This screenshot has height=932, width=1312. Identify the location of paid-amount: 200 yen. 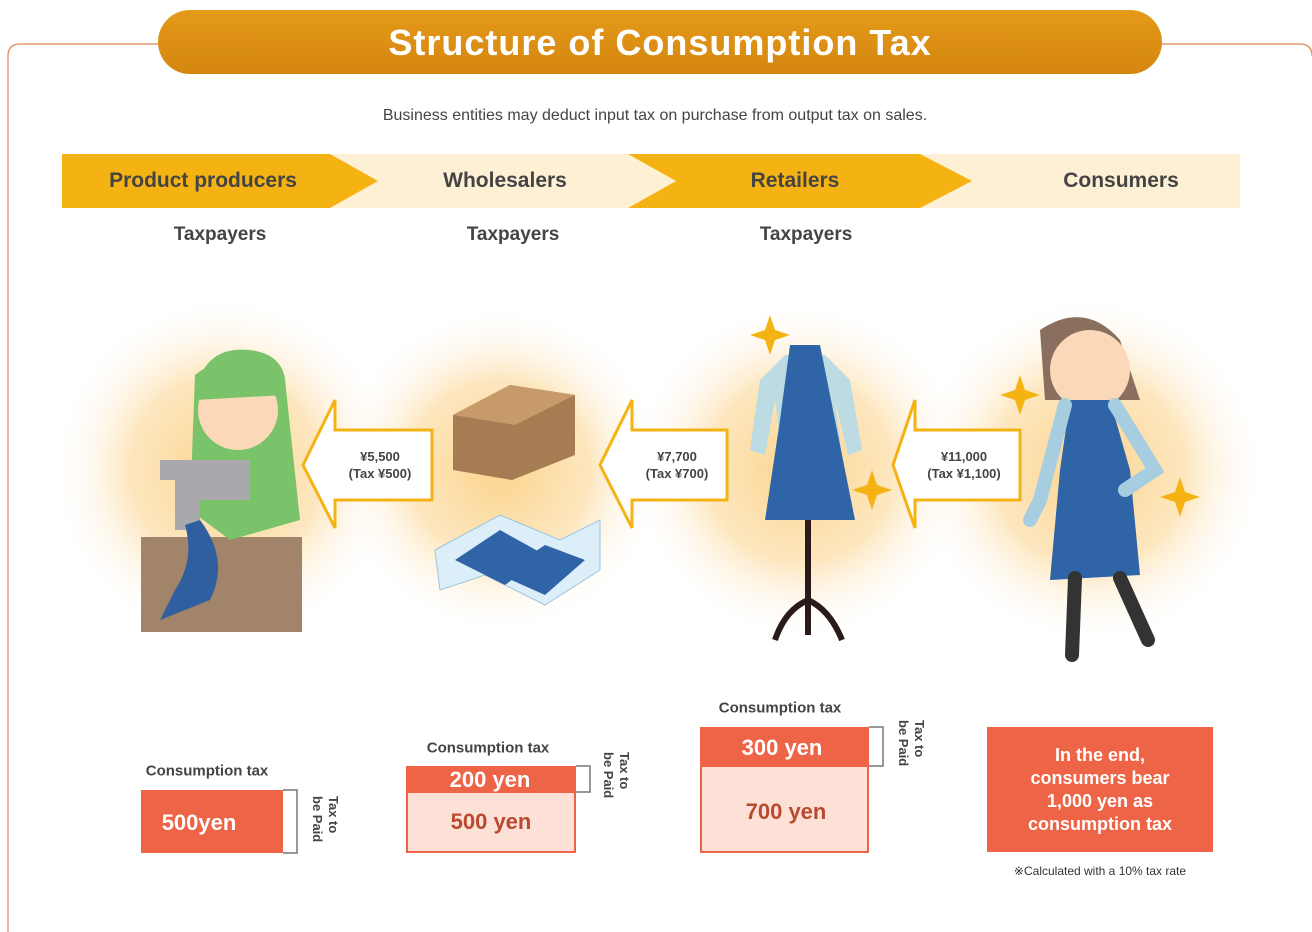
(490, 779).